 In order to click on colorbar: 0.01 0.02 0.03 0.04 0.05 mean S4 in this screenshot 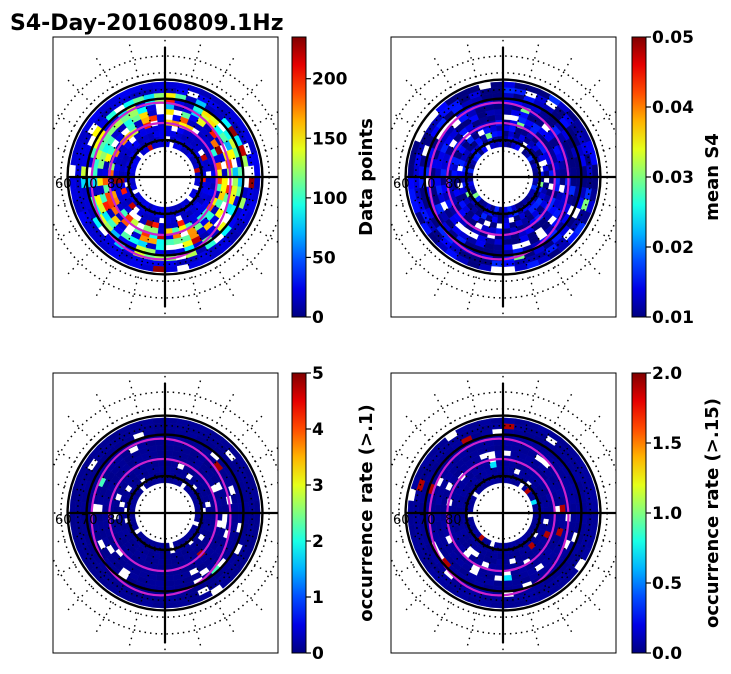, I will do `click(677, 178)`.